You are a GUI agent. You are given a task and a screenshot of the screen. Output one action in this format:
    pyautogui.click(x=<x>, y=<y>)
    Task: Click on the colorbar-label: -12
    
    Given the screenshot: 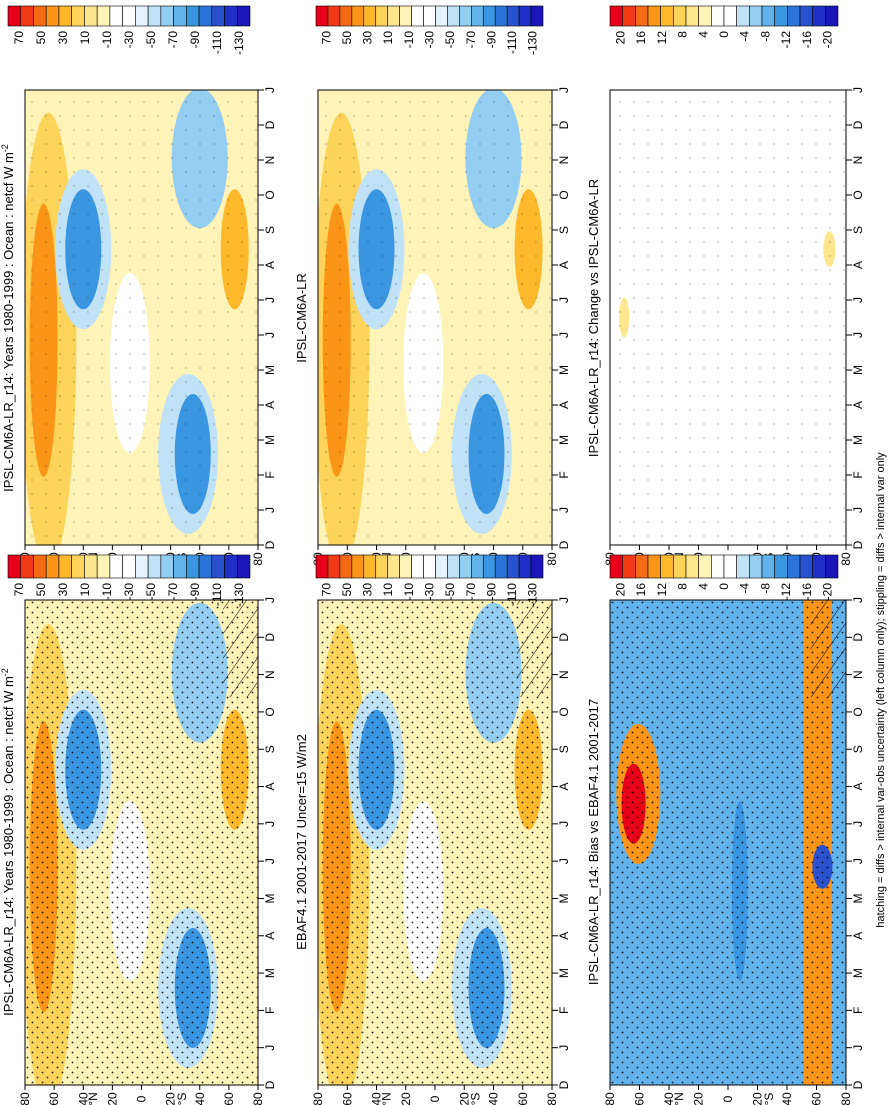 What is the action you would take?
    pyautogui.click(x=786, y=40)
    